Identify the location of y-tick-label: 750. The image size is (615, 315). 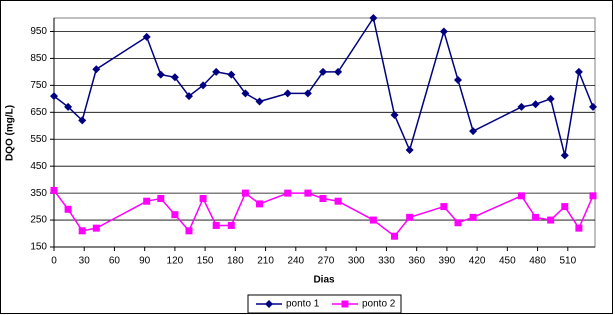
(38, 85).